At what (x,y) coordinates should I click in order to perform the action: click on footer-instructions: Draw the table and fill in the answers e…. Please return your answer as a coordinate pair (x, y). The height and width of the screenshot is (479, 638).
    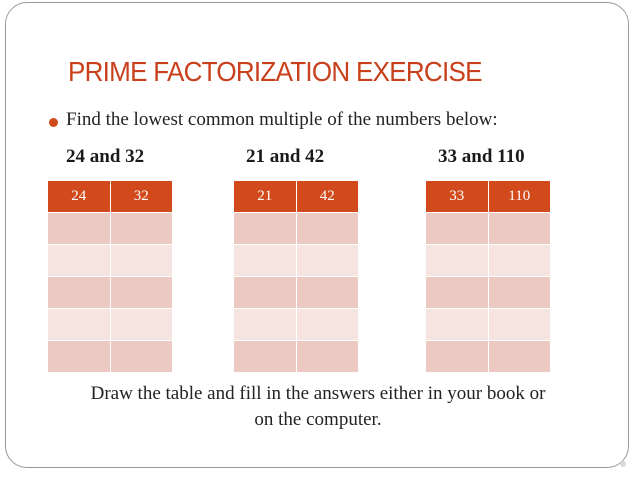
    Looking at the image, I should click on (318, 407).